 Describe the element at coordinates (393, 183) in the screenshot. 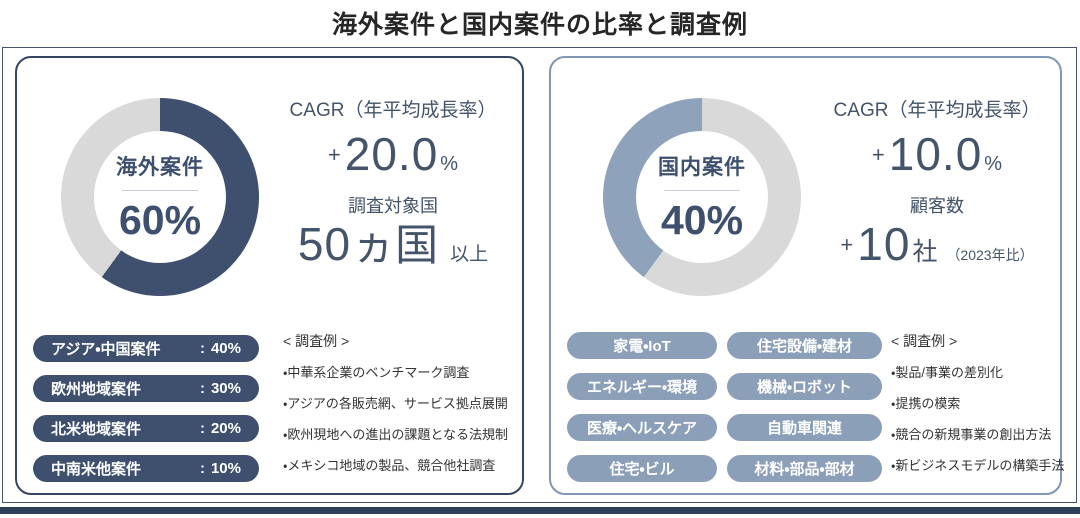

I see `overseas-stats: CAGR（年平均成長率） + 20.0 % 調査対象国 50 ヵ国 以上` at that location.